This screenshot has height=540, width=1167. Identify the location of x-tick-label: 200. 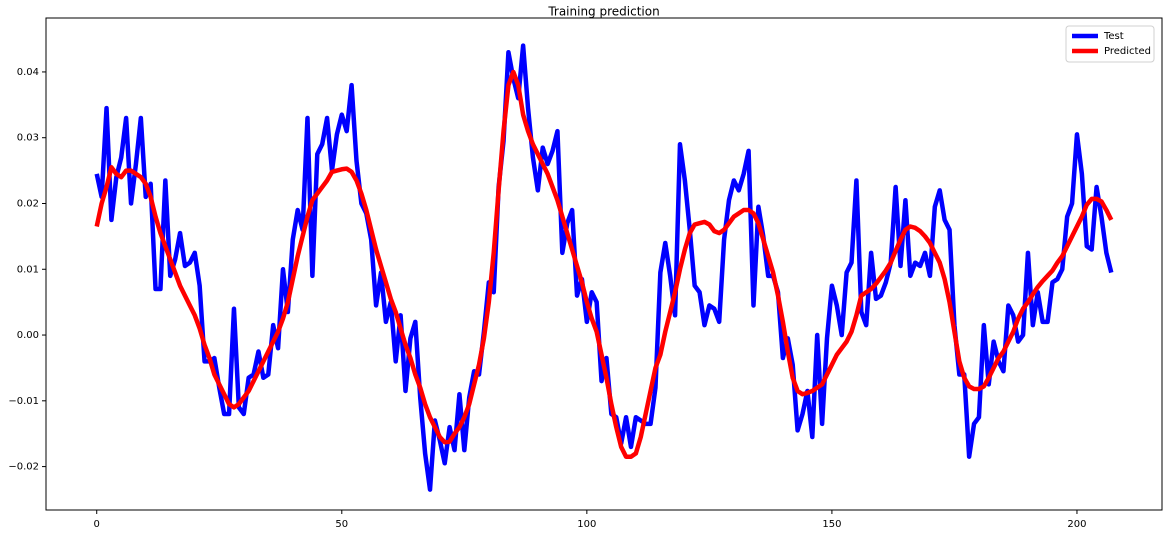
(1076, 524).